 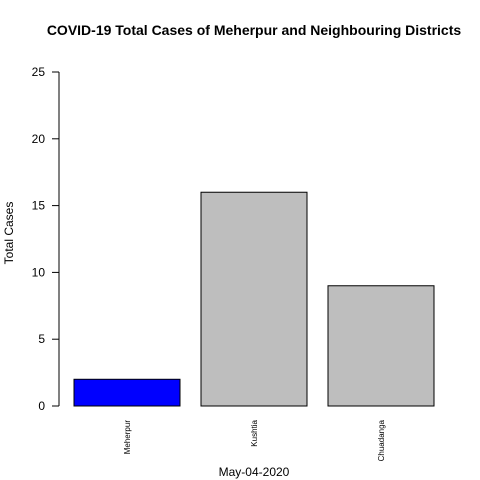 I want to click on y-tick-label: 15, so click(x=39, y=206).